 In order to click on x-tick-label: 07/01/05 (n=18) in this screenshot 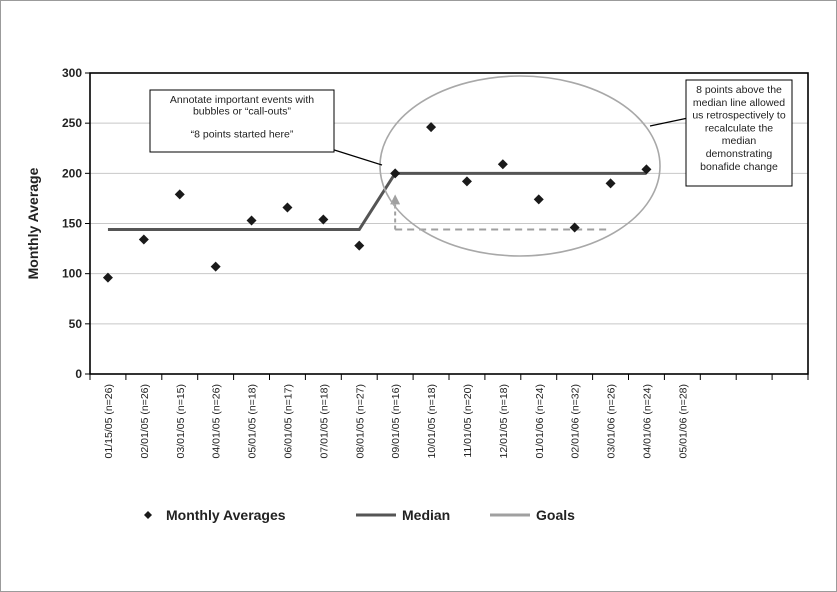, I will do `click(324, 421)`.